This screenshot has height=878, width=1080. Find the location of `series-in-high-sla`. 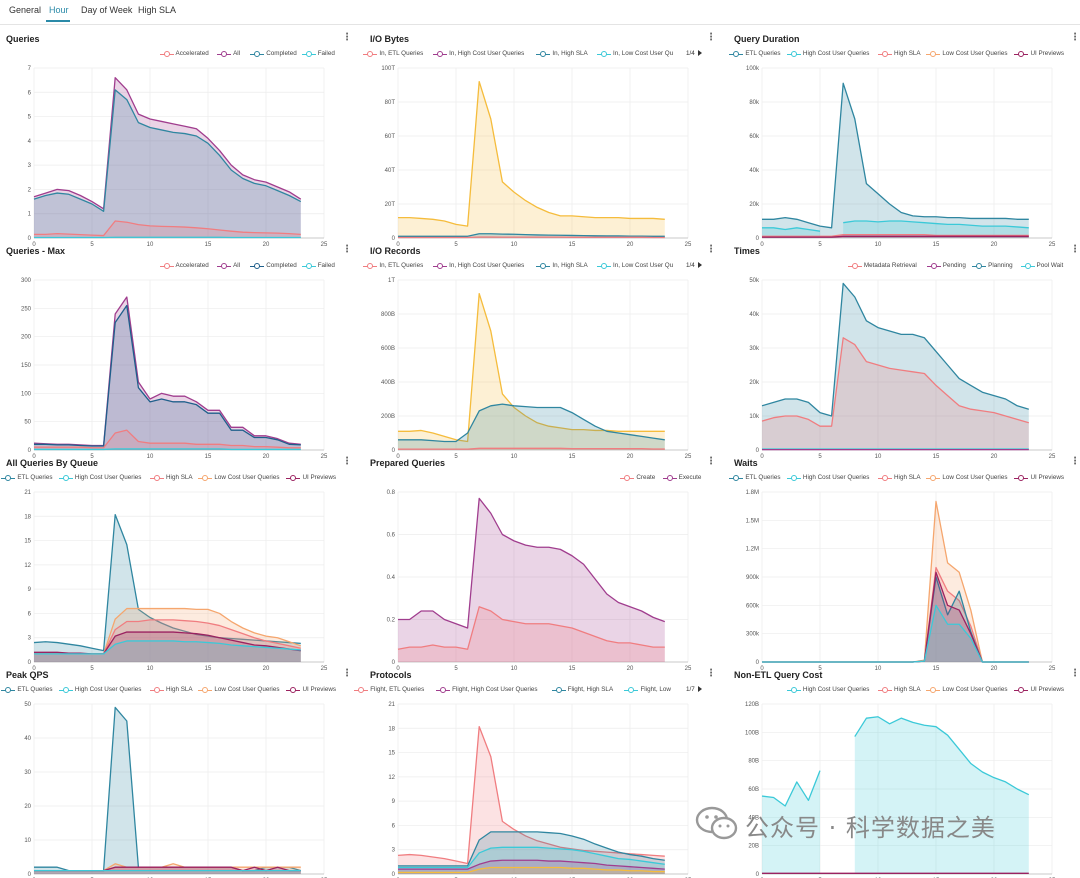

series-in-high-sla is located at coordinates (531, 427).